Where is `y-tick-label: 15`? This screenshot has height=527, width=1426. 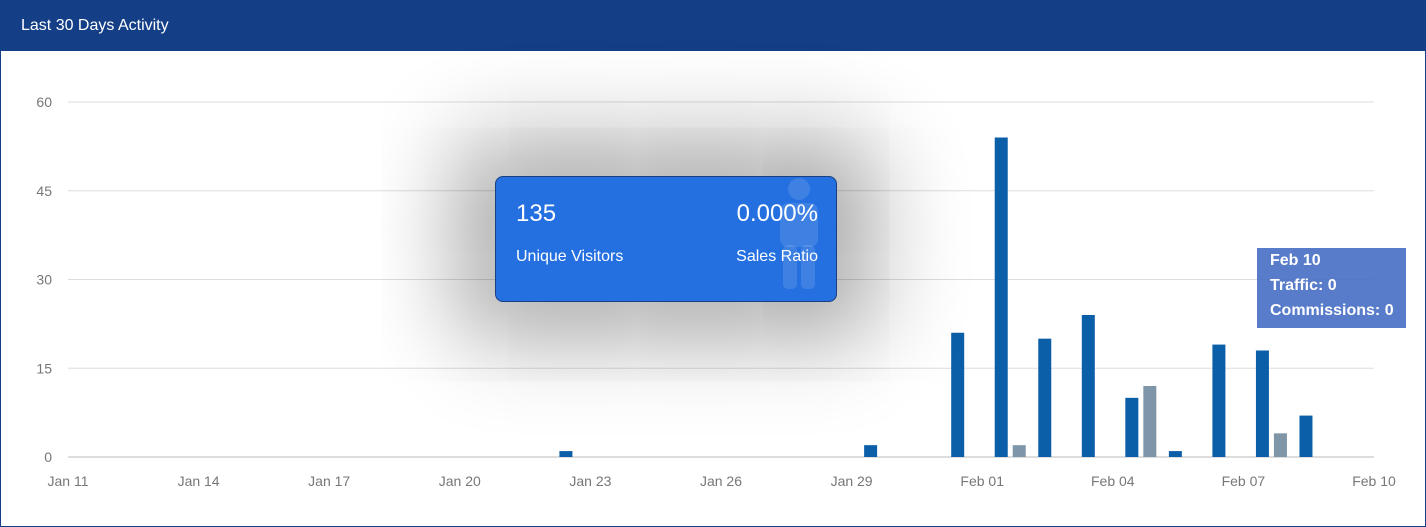 y-tick-label: 15 is located at coordinates (44, 368).